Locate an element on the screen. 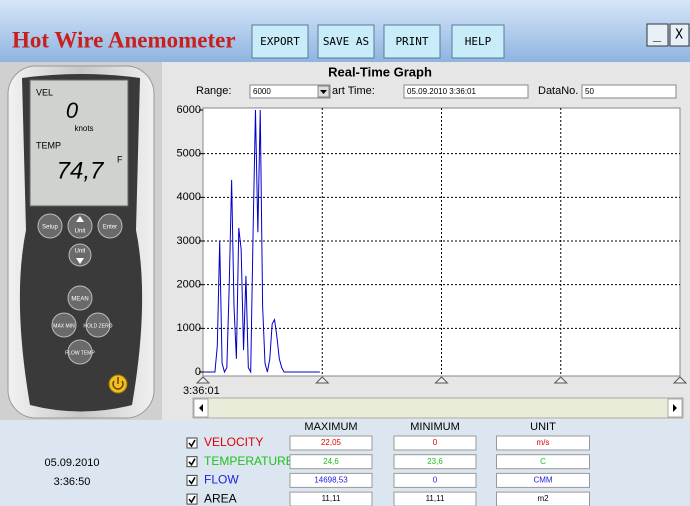 This screenshot has height=506, width=690. enter-key is located at coordinates (110, 226).